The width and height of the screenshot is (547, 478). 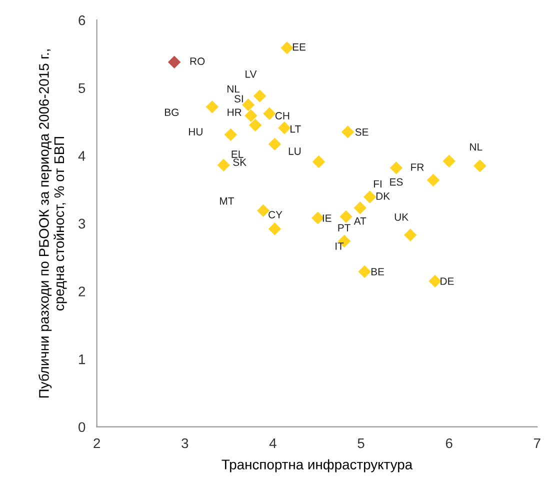 What do you see at coordinates (401, 217) in the screenshot?
I see `annotation: UK` at bounding box center [401, 217].